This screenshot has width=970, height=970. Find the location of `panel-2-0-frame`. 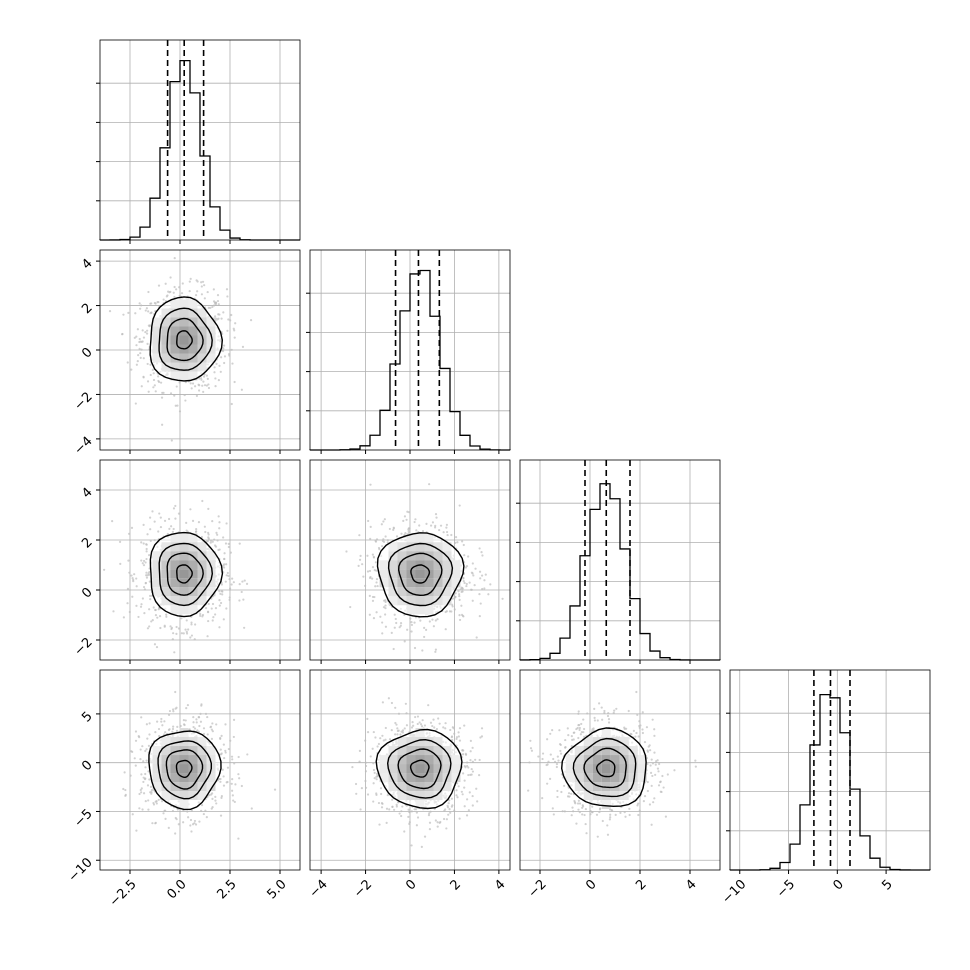

panel-2-0-frame is located at coordinates (200, 560).